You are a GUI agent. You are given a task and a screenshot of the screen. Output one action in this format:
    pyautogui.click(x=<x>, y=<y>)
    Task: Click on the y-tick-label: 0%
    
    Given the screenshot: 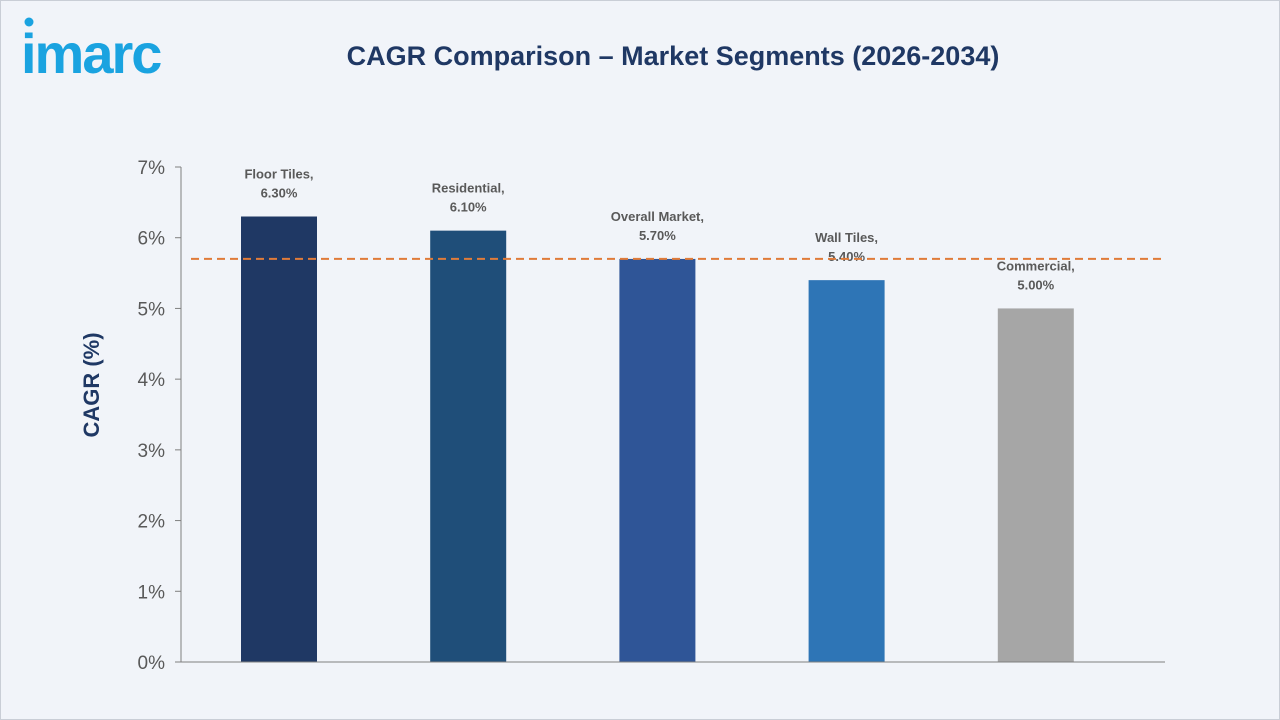 What is the action you would take?
    pyautogui.click(x=152, y=663)
    